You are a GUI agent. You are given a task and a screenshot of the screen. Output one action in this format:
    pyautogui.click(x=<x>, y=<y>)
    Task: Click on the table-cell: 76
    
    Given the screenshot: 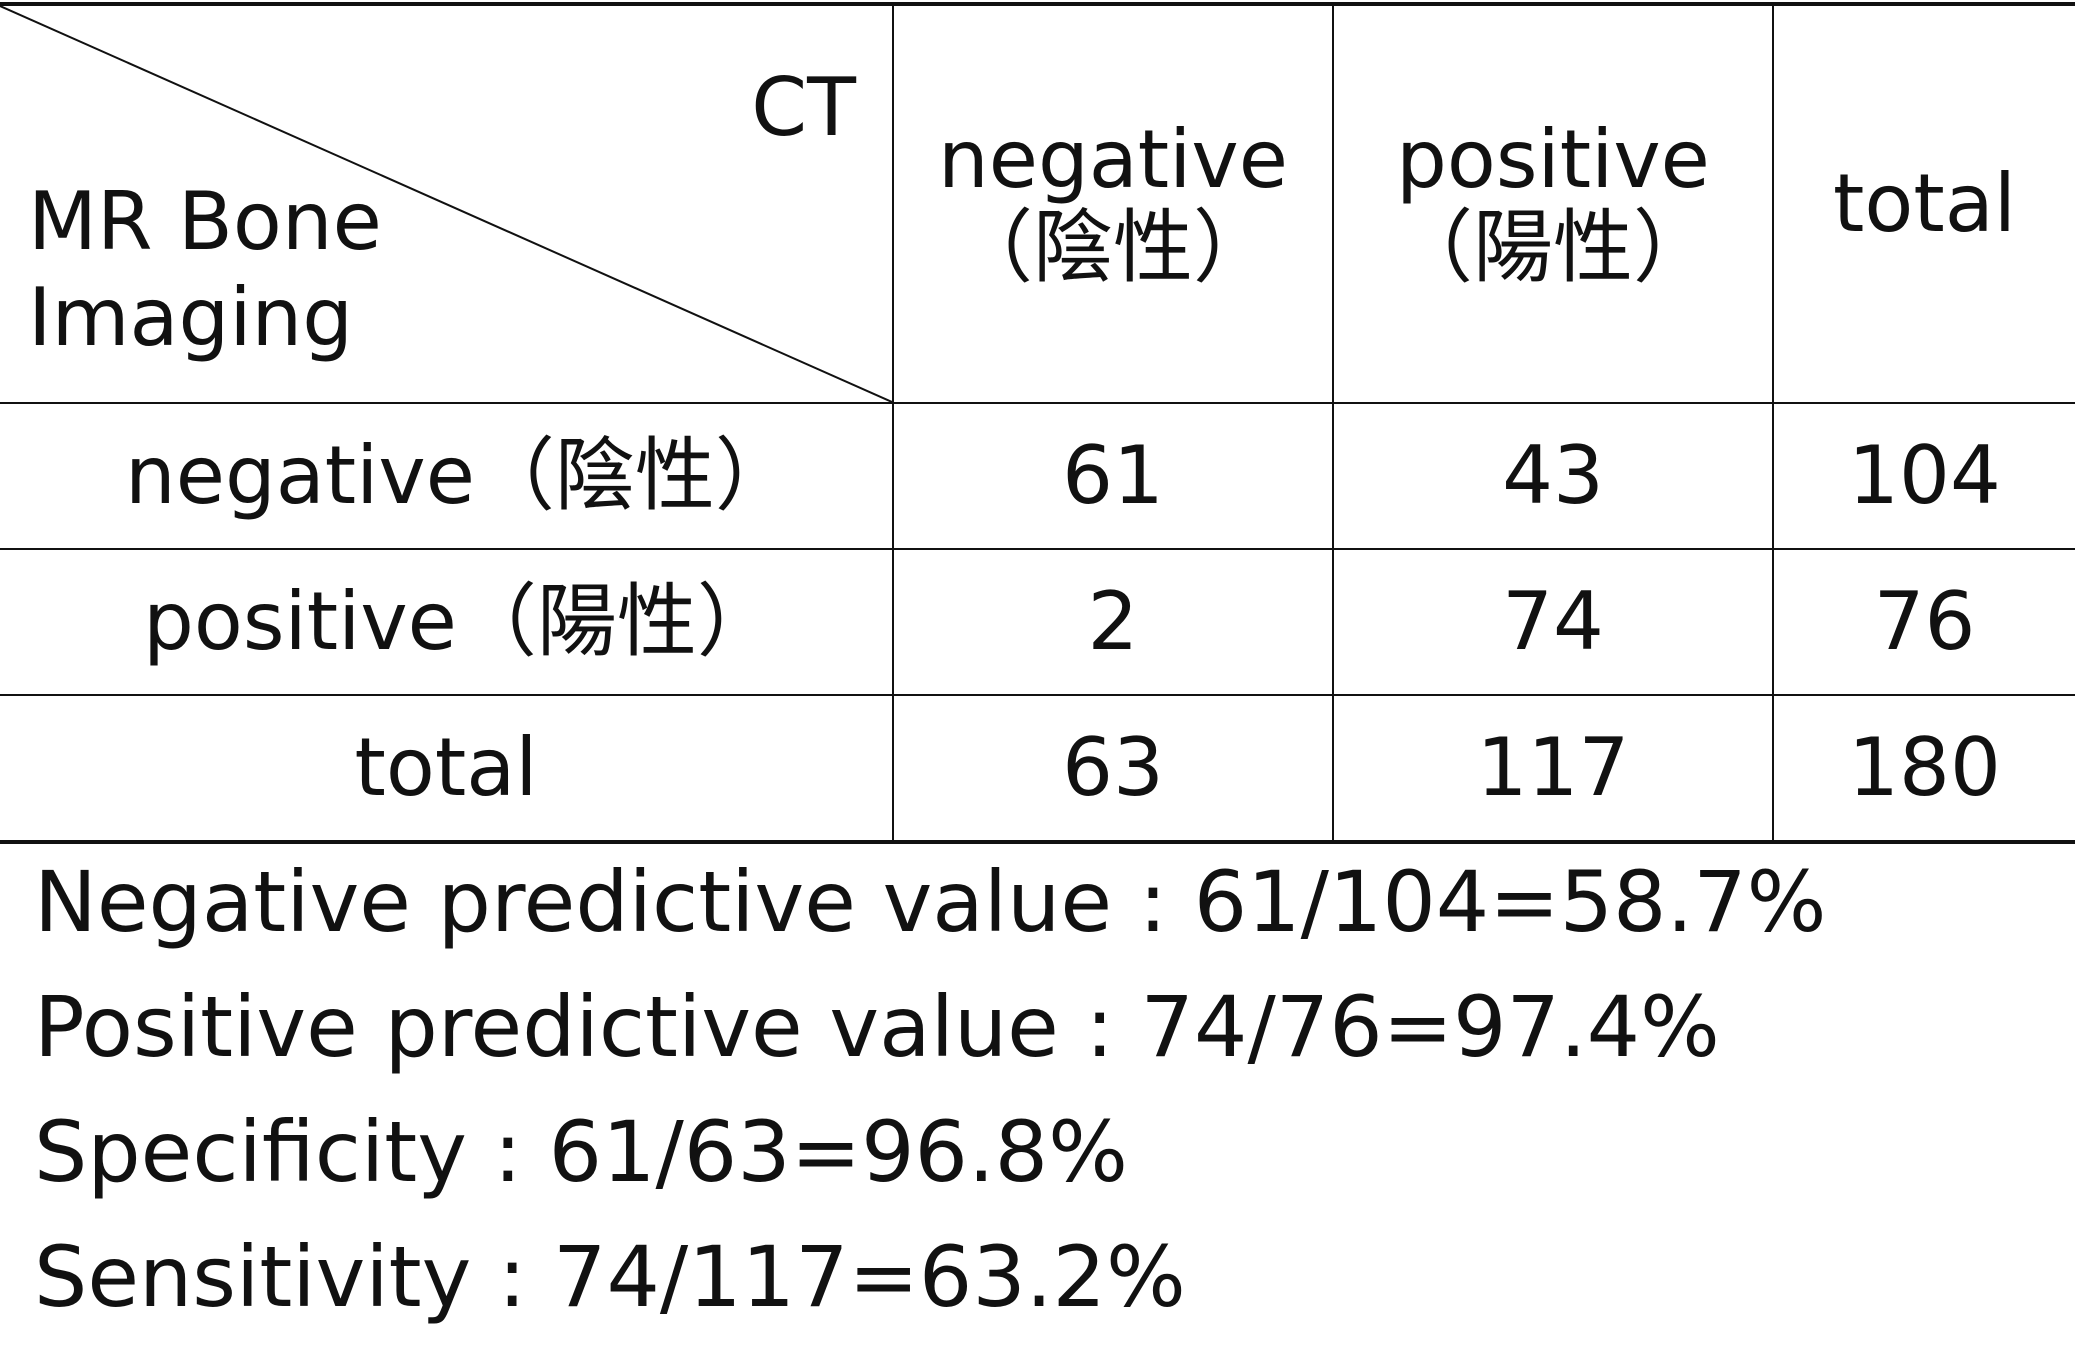 What is the action you would take?
    pyautogui.click(x=1923, y=622)
    